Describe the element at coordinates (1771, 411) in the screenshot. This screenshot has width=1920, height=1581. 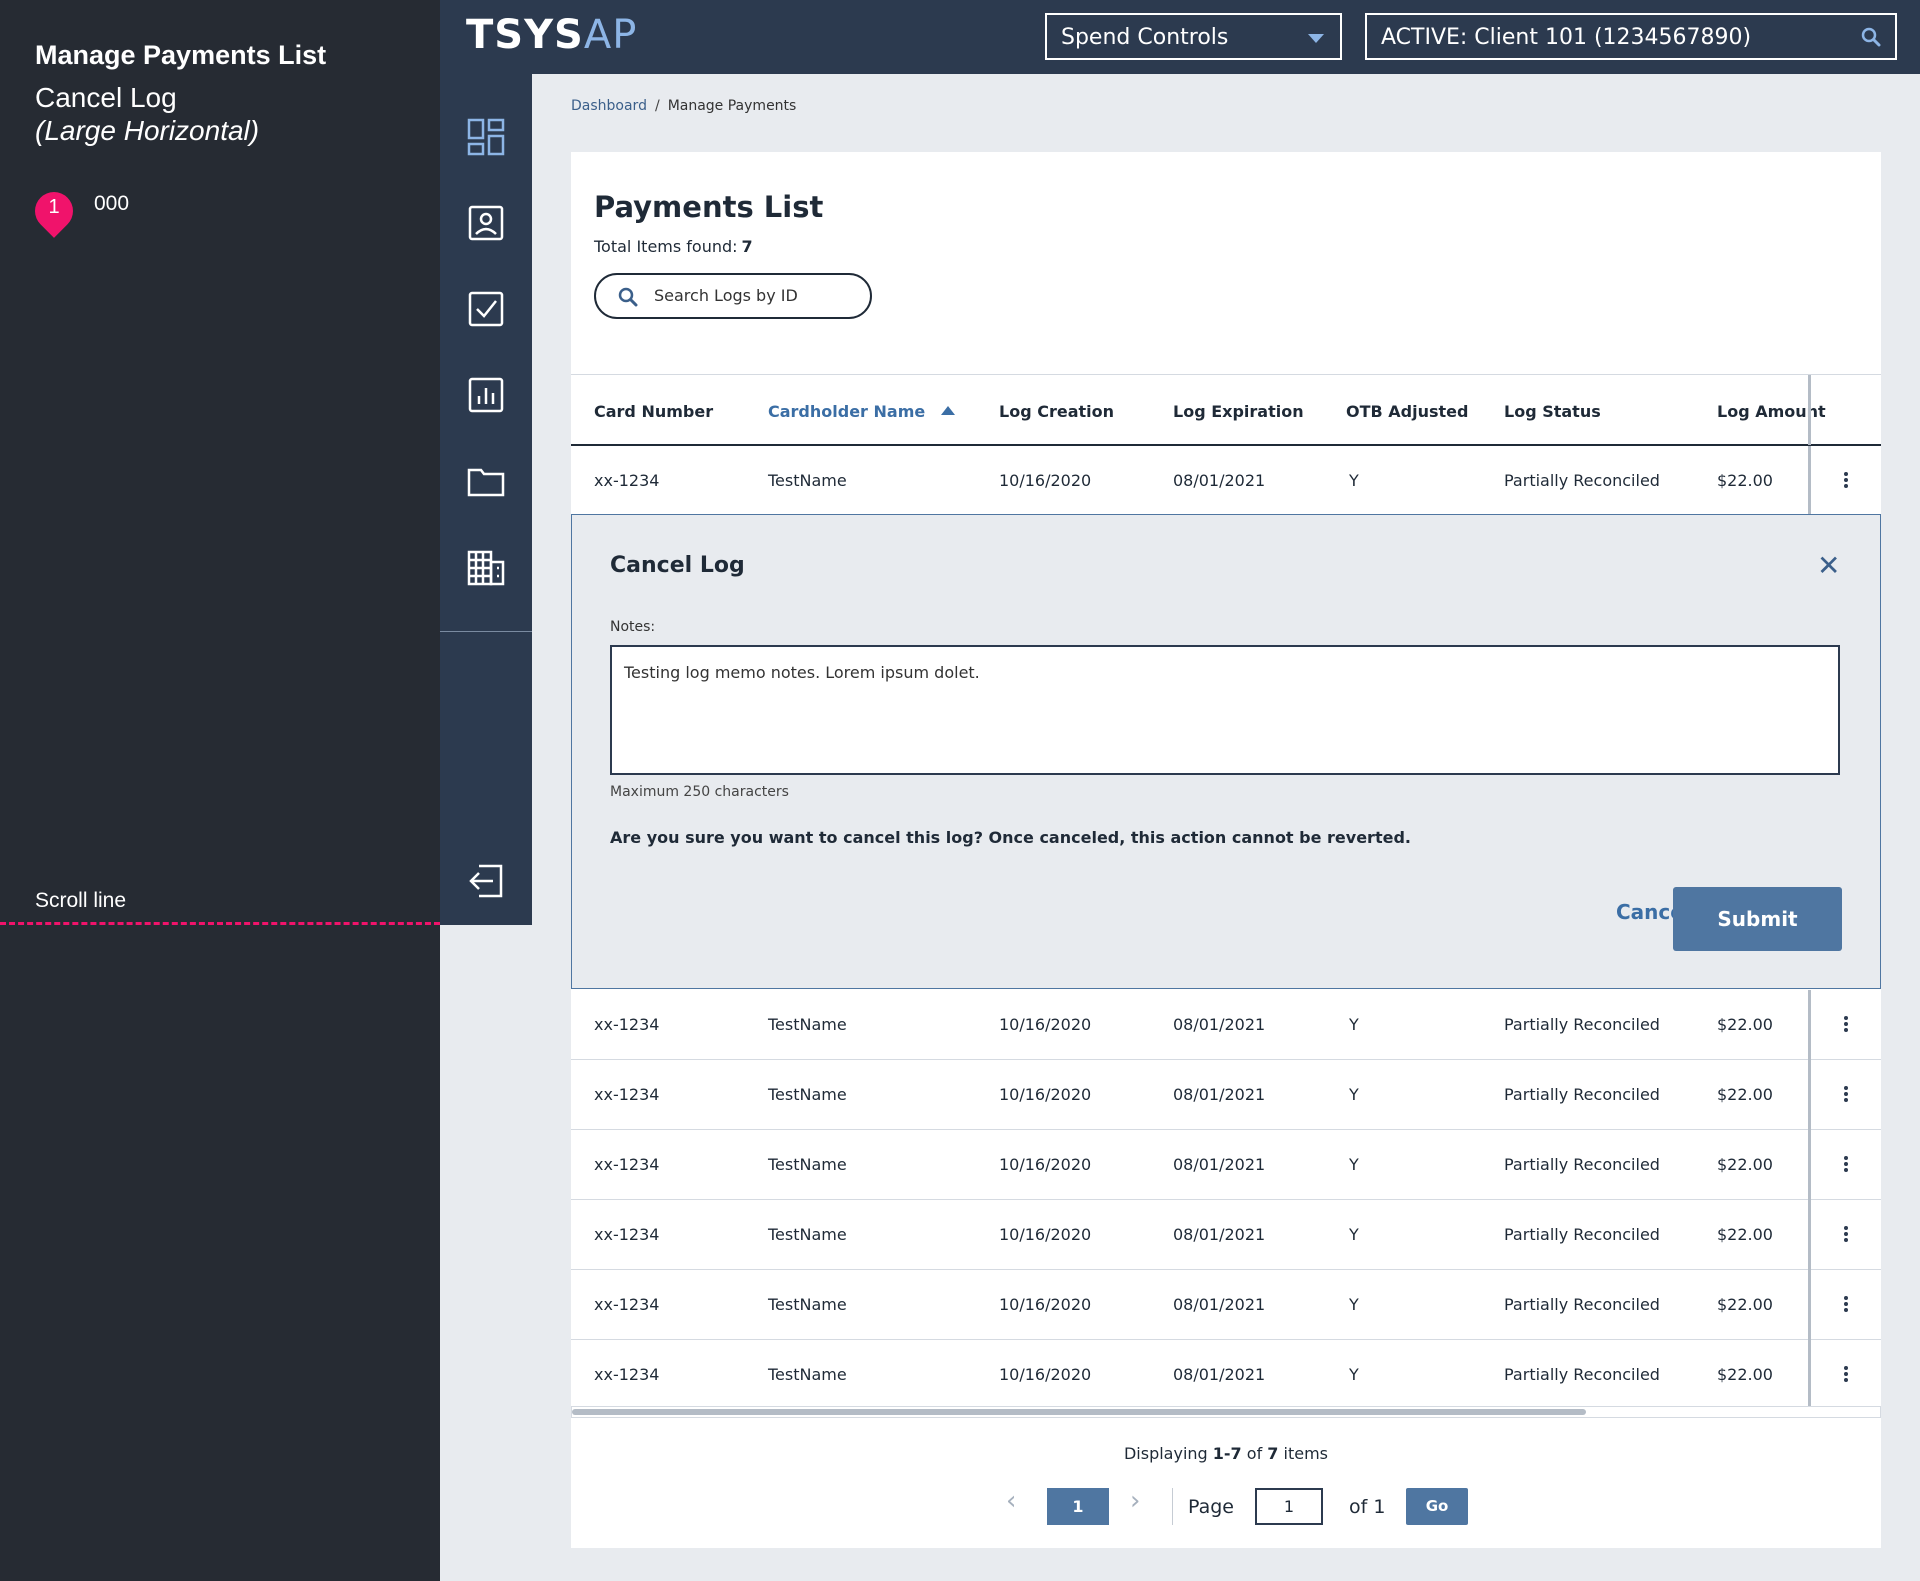
I see `column-header-log-amount: Log Amount` at that location.